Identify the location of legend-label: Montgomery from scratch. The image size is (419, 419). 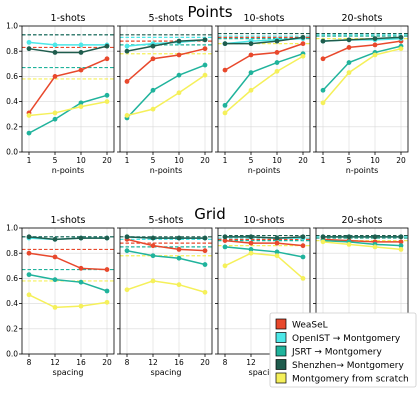
(350, 379).